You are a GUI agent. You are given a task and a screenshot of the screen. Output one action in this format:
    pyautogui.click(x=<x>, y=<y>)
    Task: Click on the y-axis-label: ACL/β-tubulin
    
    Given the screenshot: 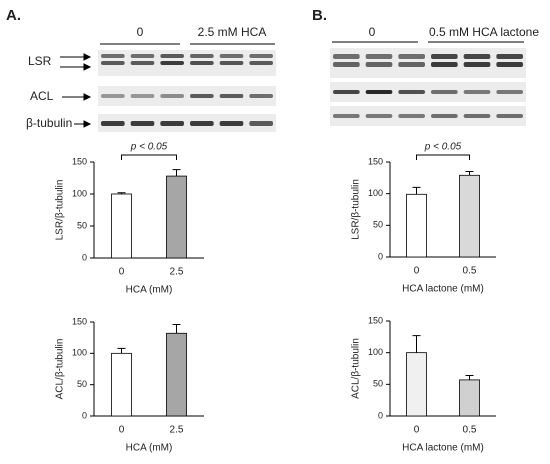 What is the action you would take?
    pyautogui.click(x=356, y=368)
    